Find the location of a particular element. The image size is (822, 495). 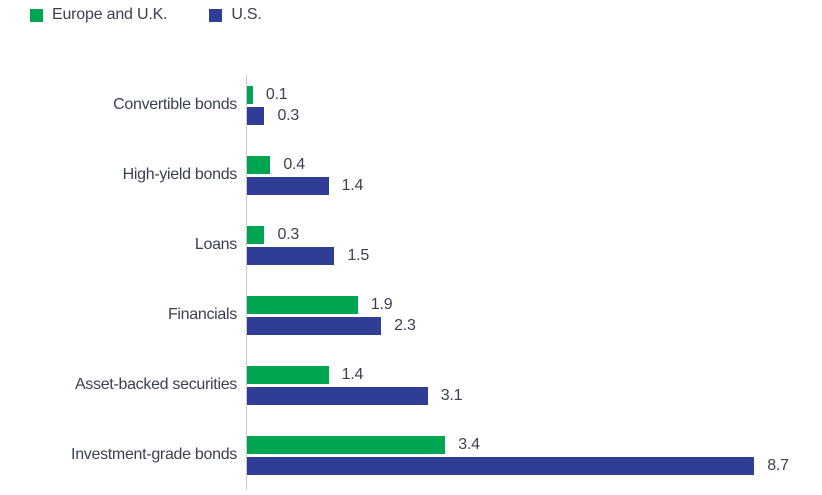

category-label: Investment-grade bonds is located at coordinates (154, 454).